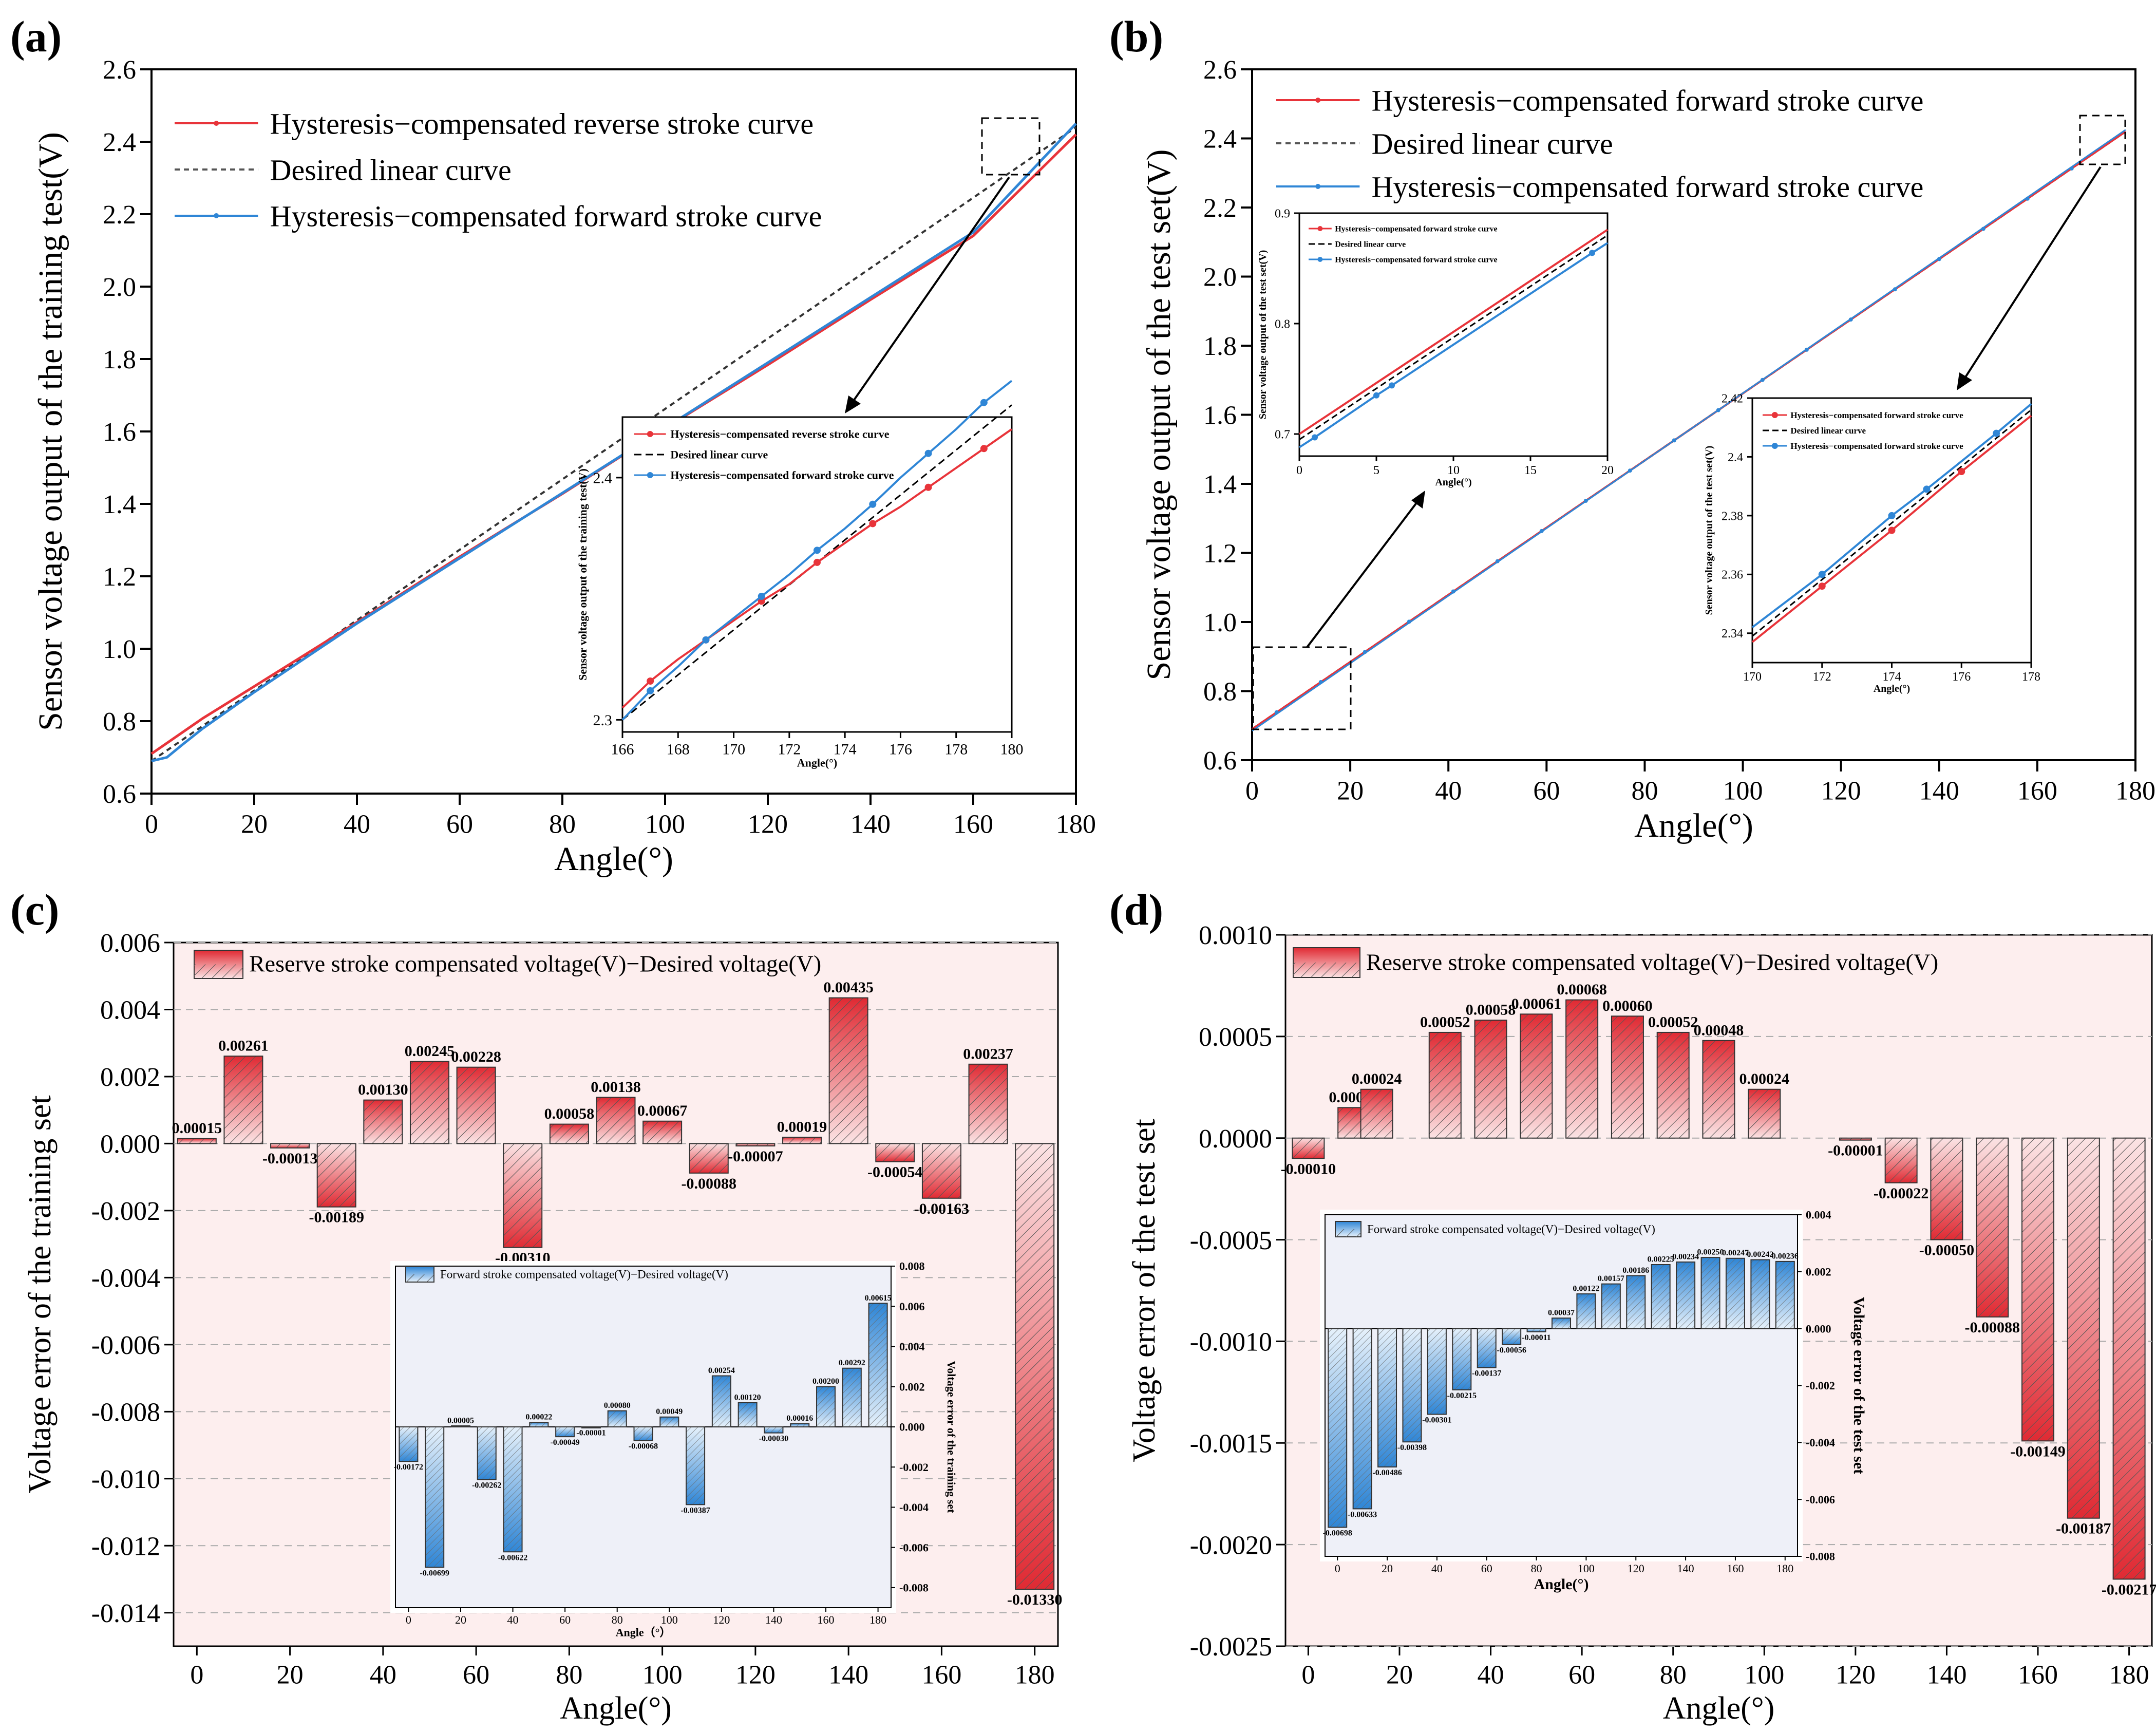 This screenshot has width=2156, height=1732. What do you see at coordinates (1220, 277) in the screenshot?
I see `y-tick-label: 2.0` at bounding box center [1220, 277].